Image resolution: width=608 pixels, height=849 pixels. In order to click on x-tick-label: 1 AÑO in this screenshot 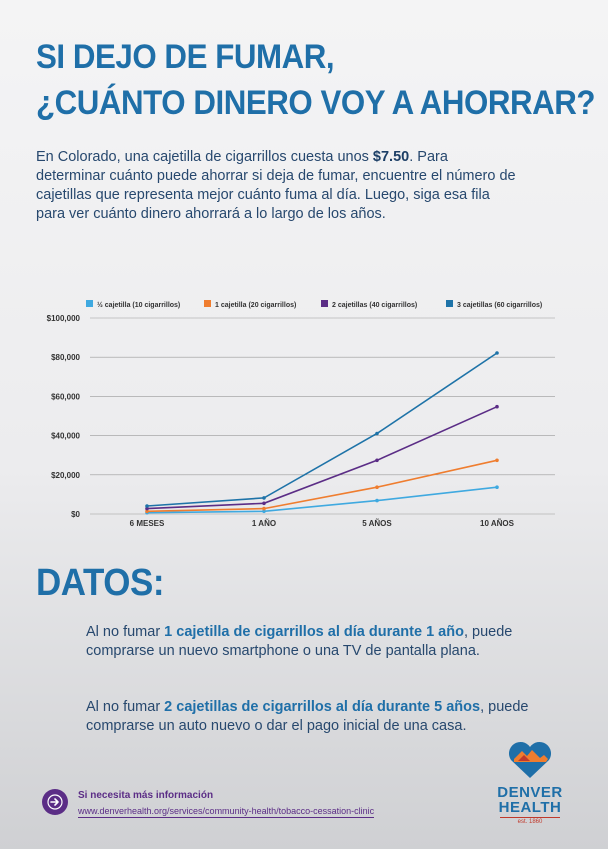, I will do `click(264, 523)`.